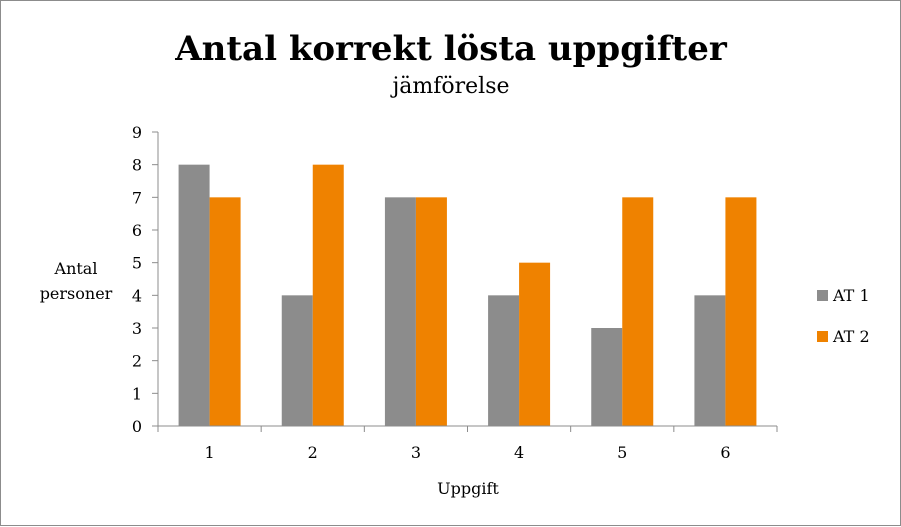 The image size is (901, 527). Describe the element at coordinates (137, 230) in the screenshot. I see `y-tick-label: 6` at that location.